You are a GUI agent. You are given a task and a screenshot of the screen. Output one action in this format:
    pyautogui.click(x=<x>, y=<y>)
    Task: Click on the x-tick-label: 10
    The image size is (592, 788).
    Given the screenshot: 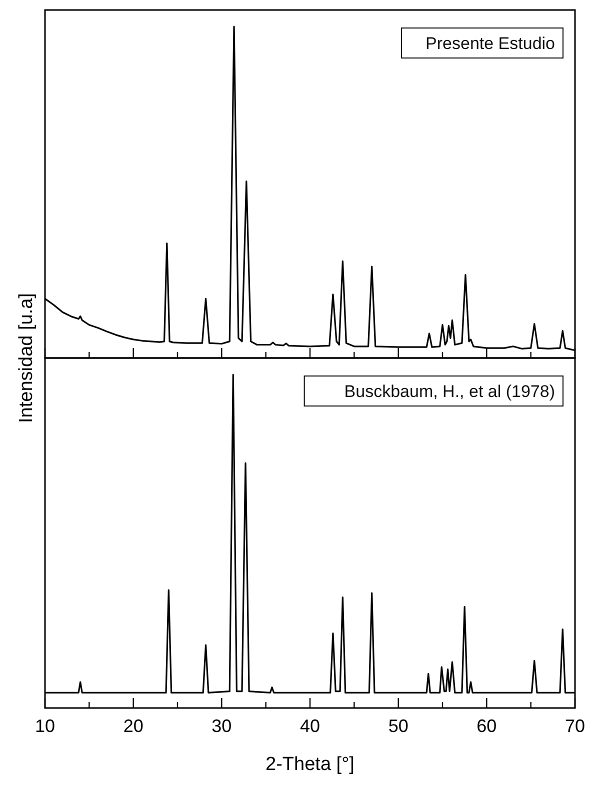 What is the action you would take?
    pyautogui.click(x=45, y=726)
    